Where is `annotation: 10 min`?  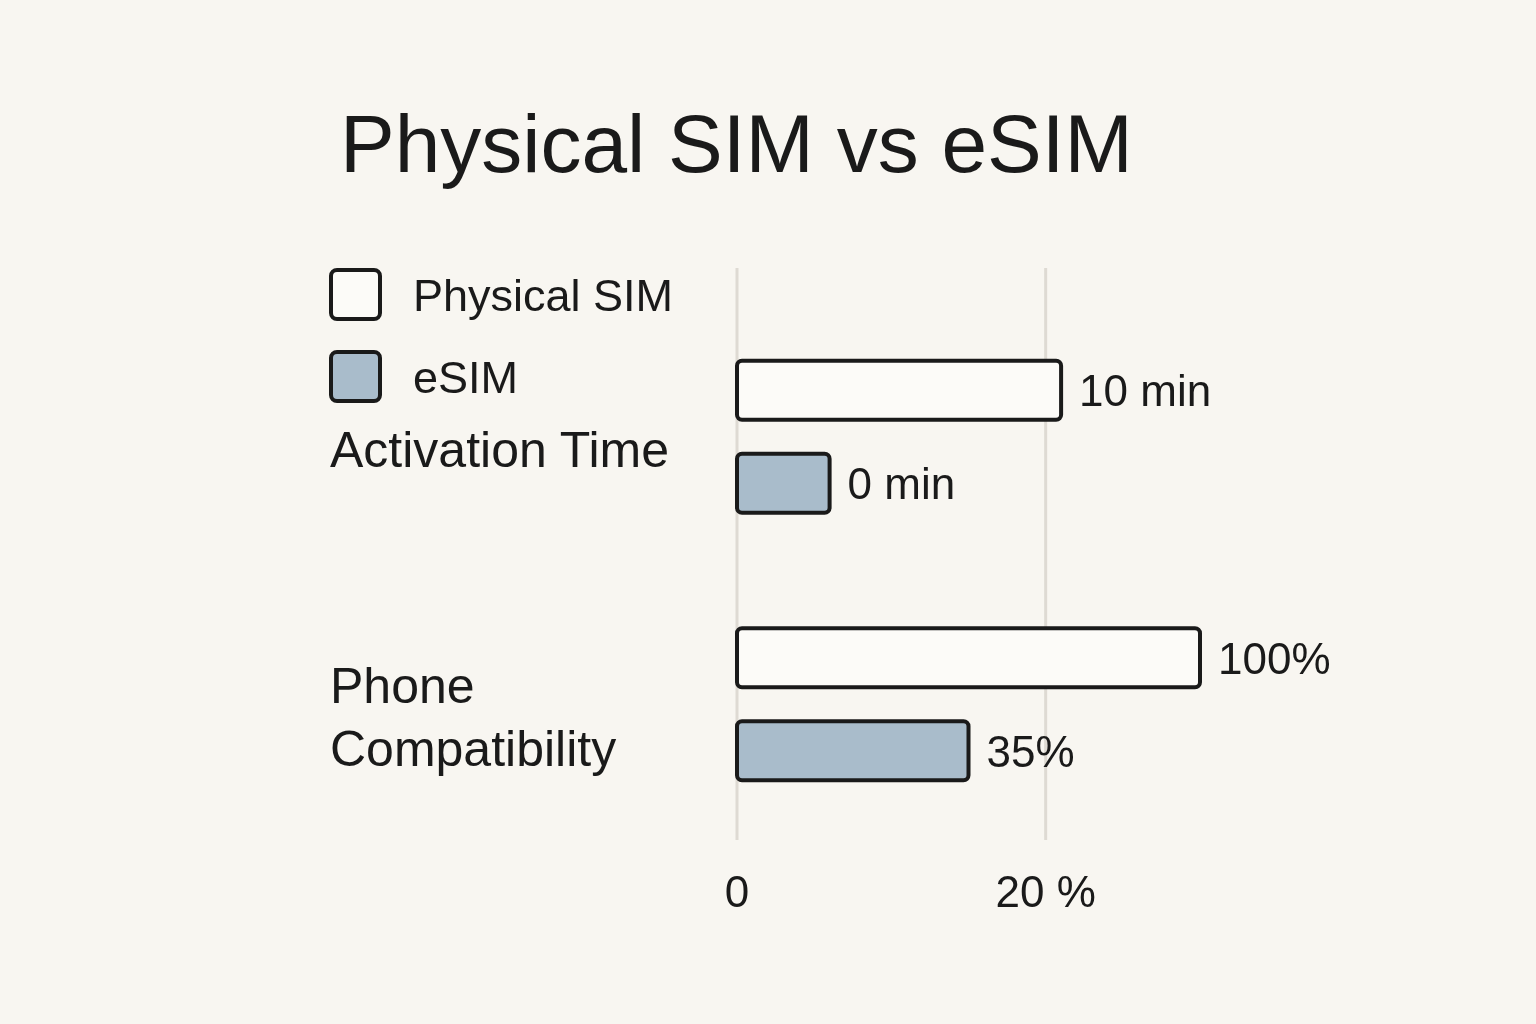 annotation: 10 min is located at coordinates (1145, 391).